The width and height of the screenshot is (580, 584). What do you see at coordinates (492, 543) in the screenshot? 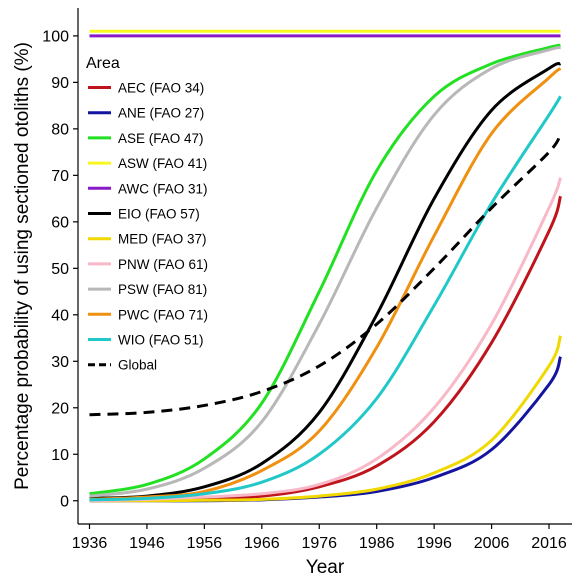
I see `x-tick-label: 2006` at bounding box center [492, 543].